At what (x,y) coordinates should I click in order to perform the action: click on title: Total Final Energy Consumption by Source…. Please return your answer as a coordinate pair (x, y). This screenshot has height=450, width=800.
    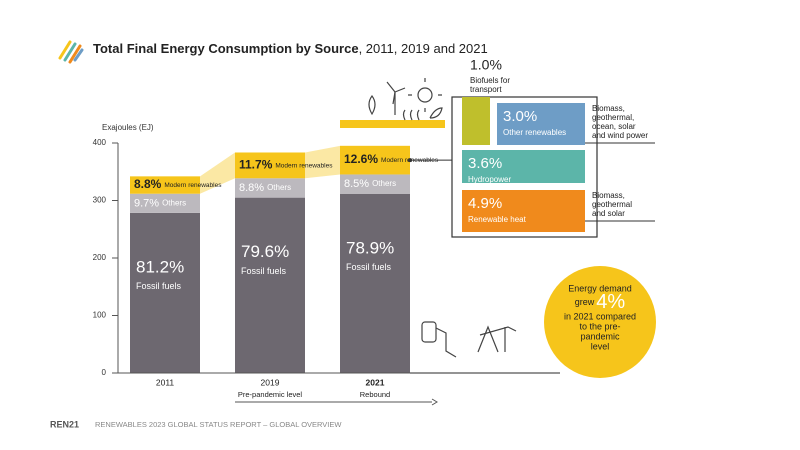
    Looking at the image, I should click on (290, 48).